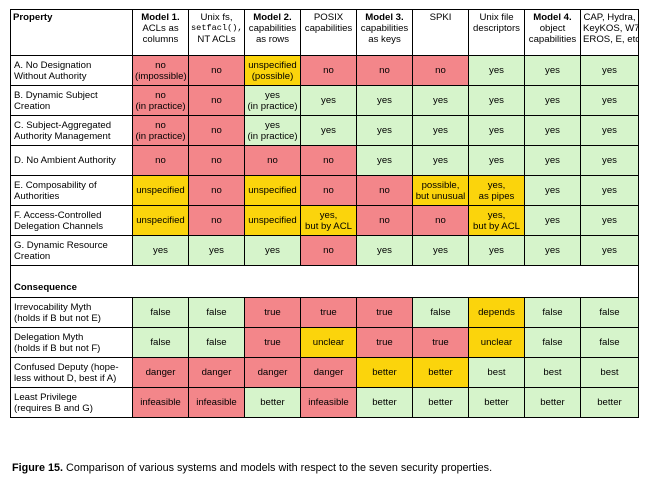  What do you see at coordinates (216, 39) in the screenshot?
I see `cell-line: NT ACLs` at bounding box center [216, 39].